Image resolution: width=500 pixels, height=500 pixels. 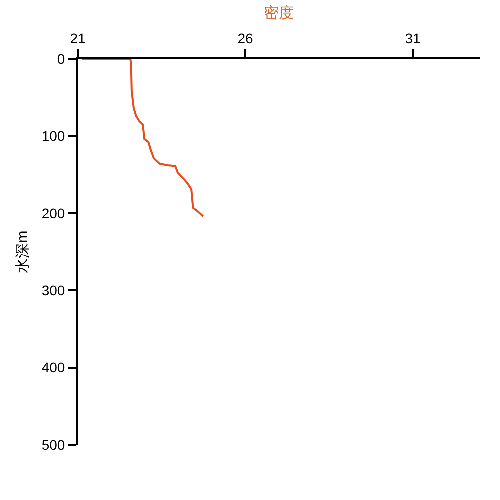 What do you see at coordinates (23, 252) in the screenshot?
I see `y-axis-title: 水深m` at bounding box center [23, 252].